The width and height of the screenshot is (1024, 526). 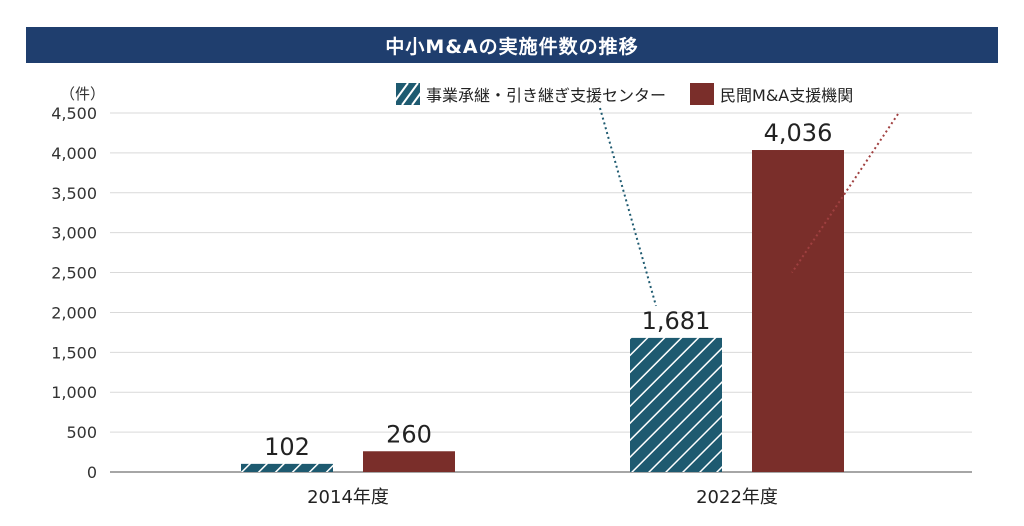 What do you see at coordinates (82, 94) in the screenshot?
I see `y-axis-unit-label: （件）` at bounding box center [82, 94].